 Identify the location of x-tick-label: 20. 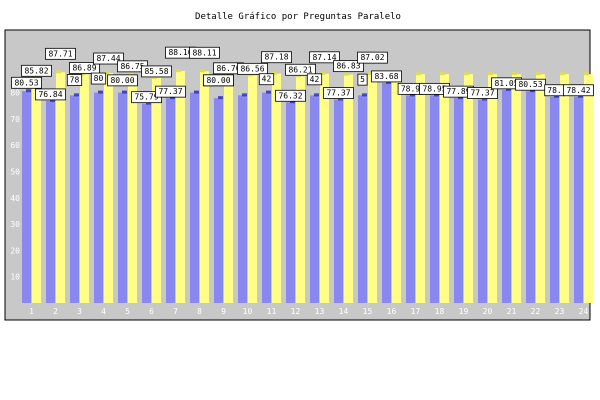
(488, 311).